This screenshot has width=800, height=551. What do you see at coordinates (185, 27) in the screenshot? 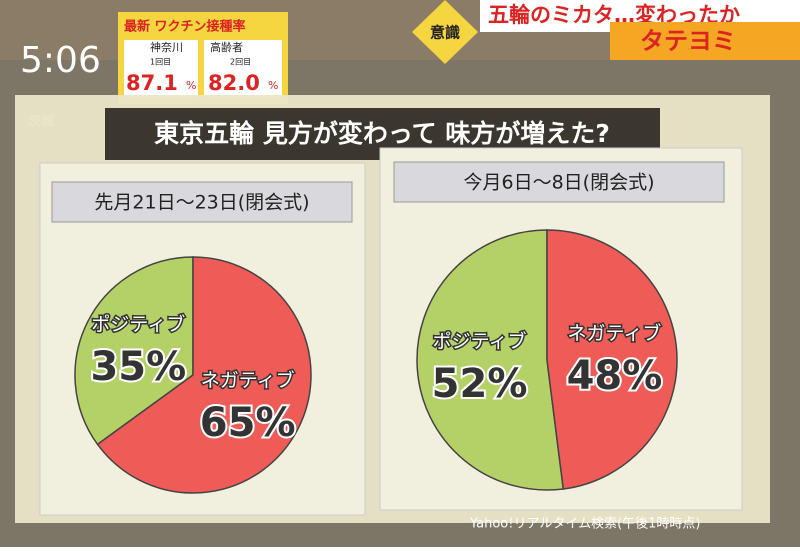
I see `vaccine-title: 最新 ワクチン接種率` at bounding box center [185, 27].